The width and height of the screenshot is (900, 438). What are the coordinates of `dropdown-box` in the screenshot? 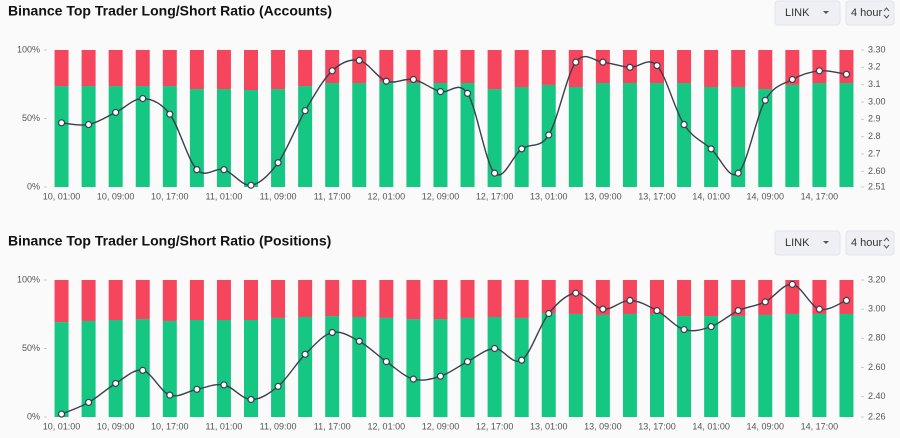 It's located at (807, 243).